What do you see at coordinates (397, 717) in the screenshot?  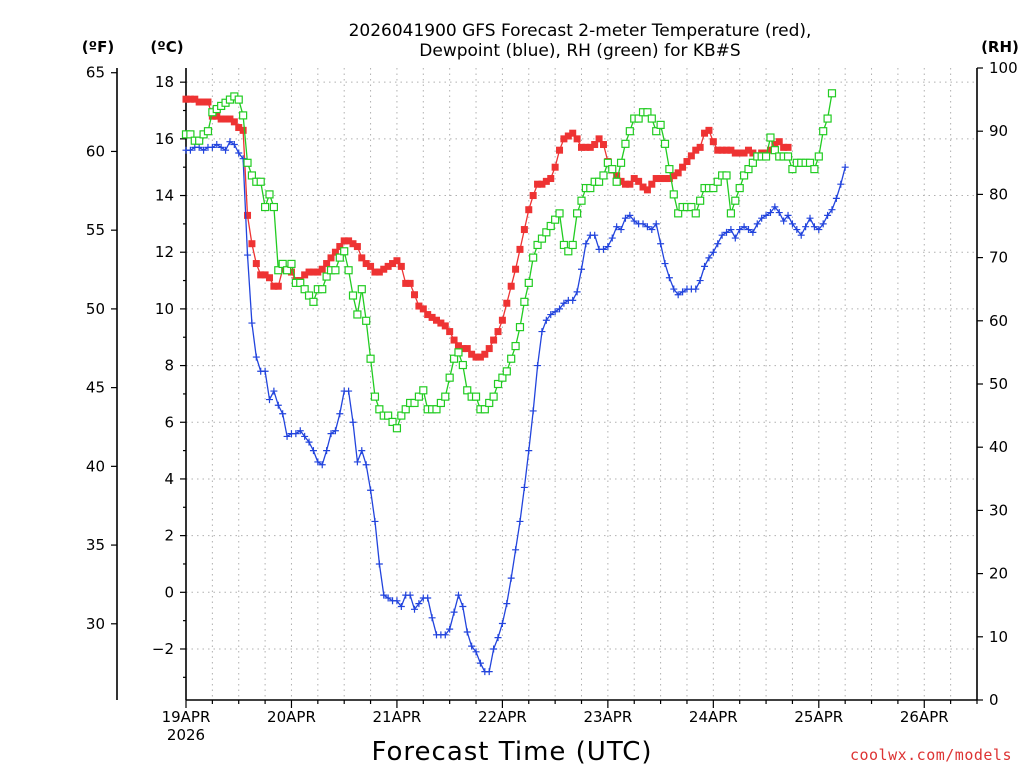 I see `x-tick-label: 21APR` at bounding box center [397, 717].